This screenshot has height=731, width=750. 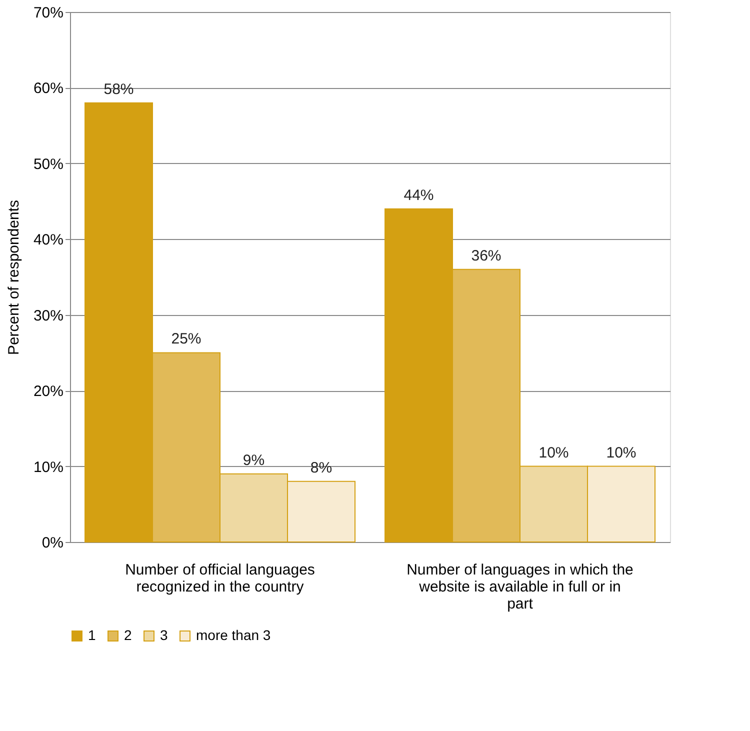 What do you see at coordinates (48, 315) in the screenshot?
I see `y-tick-label: 30%` at bounding box center [48, 315].